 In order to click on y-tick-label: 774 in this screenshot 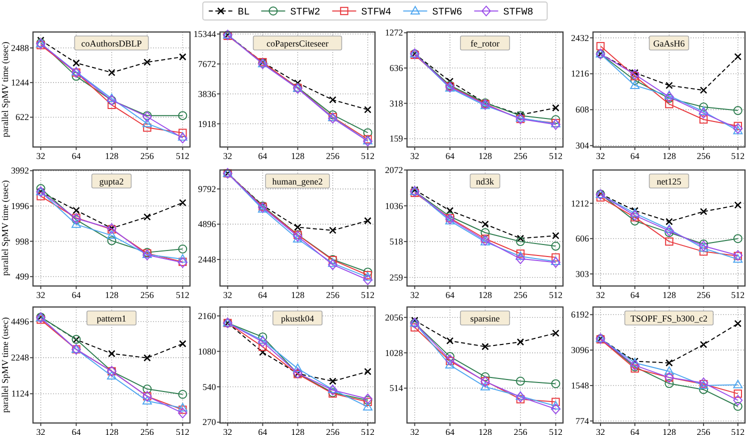, I will do `click(583, 421)`.